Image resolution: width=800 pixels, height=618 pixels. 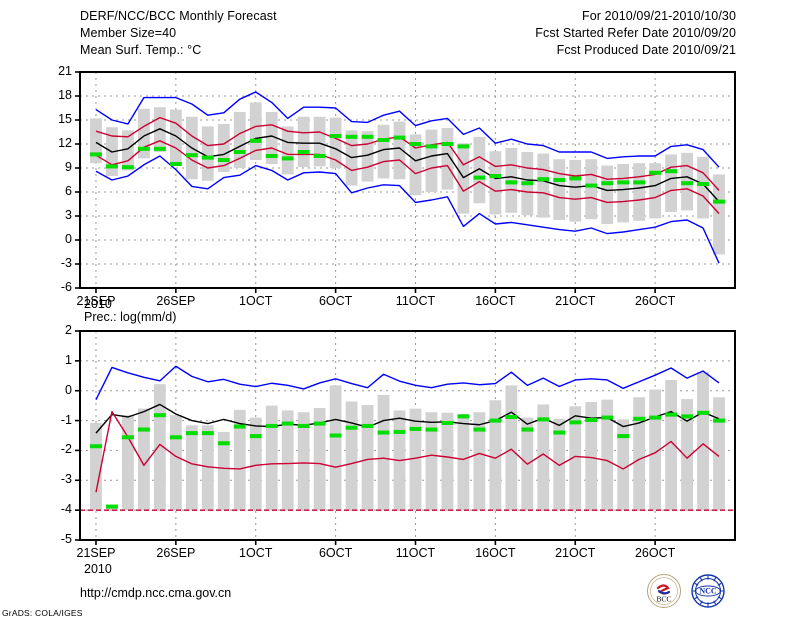 I want to click on series-upper-quartile, so click(x=407, y=153).